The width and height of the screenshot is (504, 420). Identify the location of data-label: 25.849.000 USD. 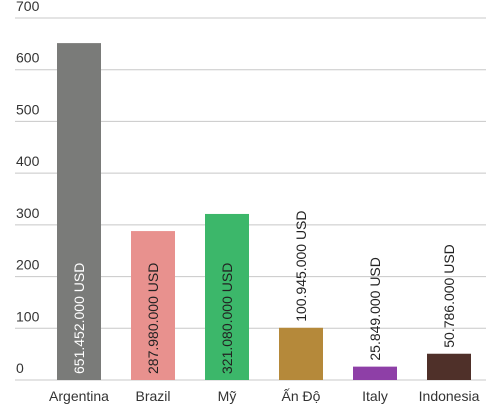
(375, 309).